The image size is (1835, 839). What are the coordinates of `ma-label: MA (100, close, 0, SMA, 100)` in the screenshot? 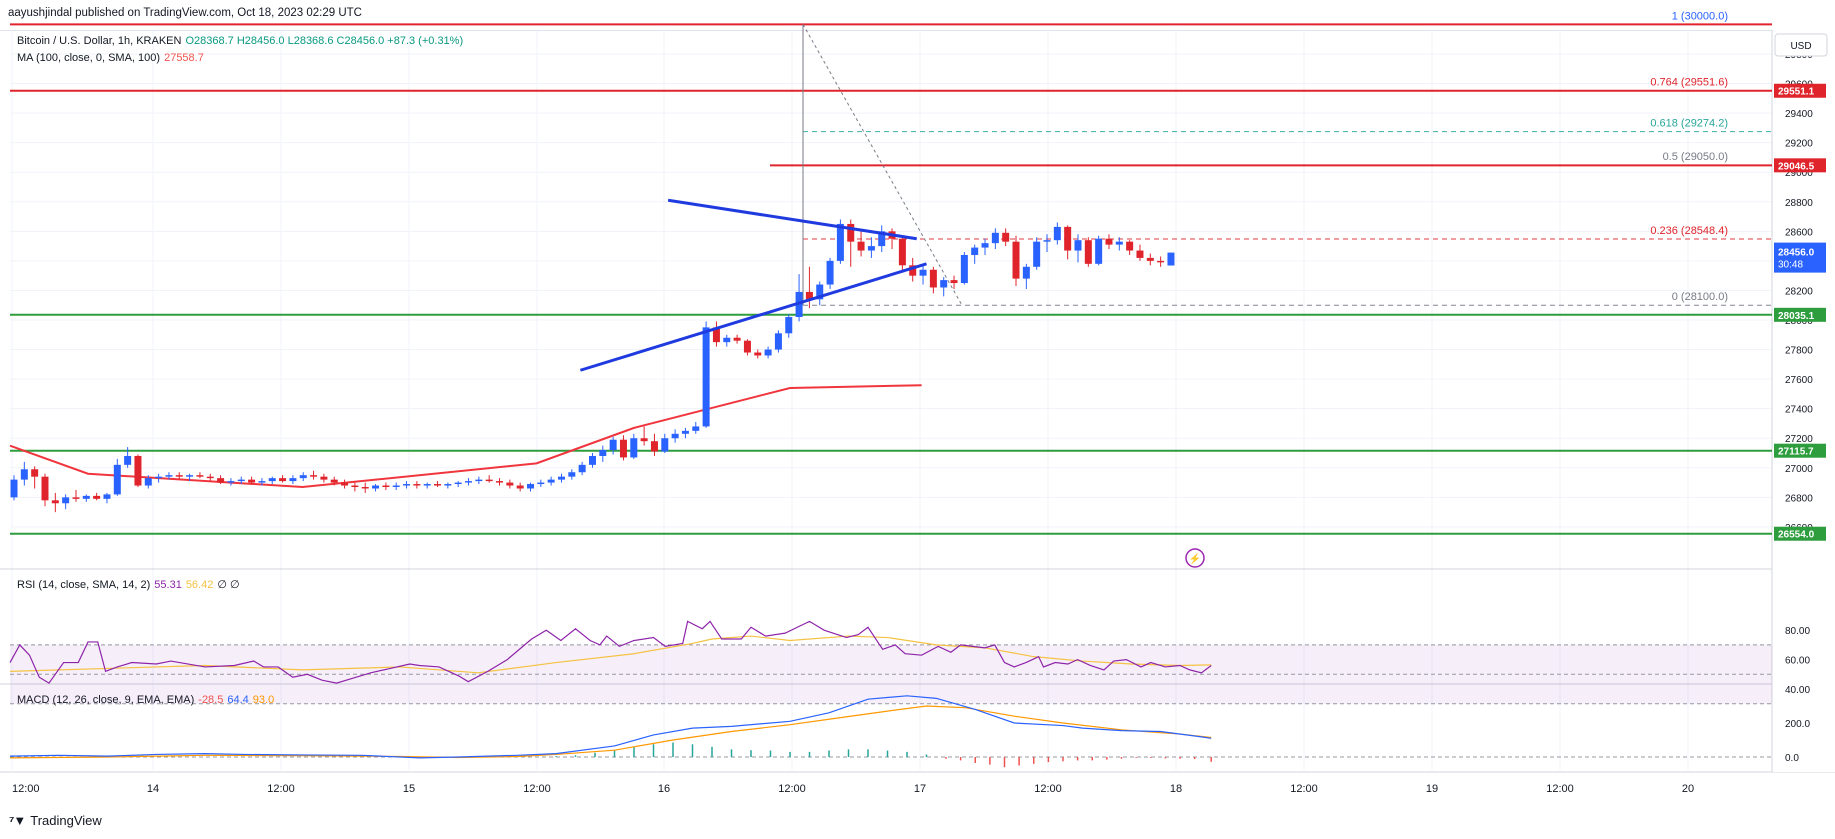 It's located at (89, 58).